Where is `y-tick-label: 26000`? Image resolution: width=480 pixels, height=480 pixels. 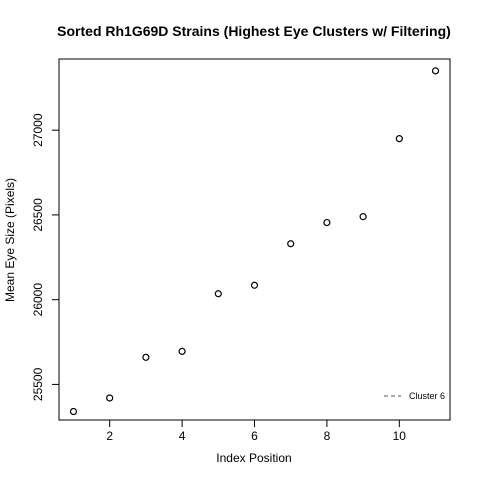
y-tick-label: 26000 is located at coordinates (38, 300).